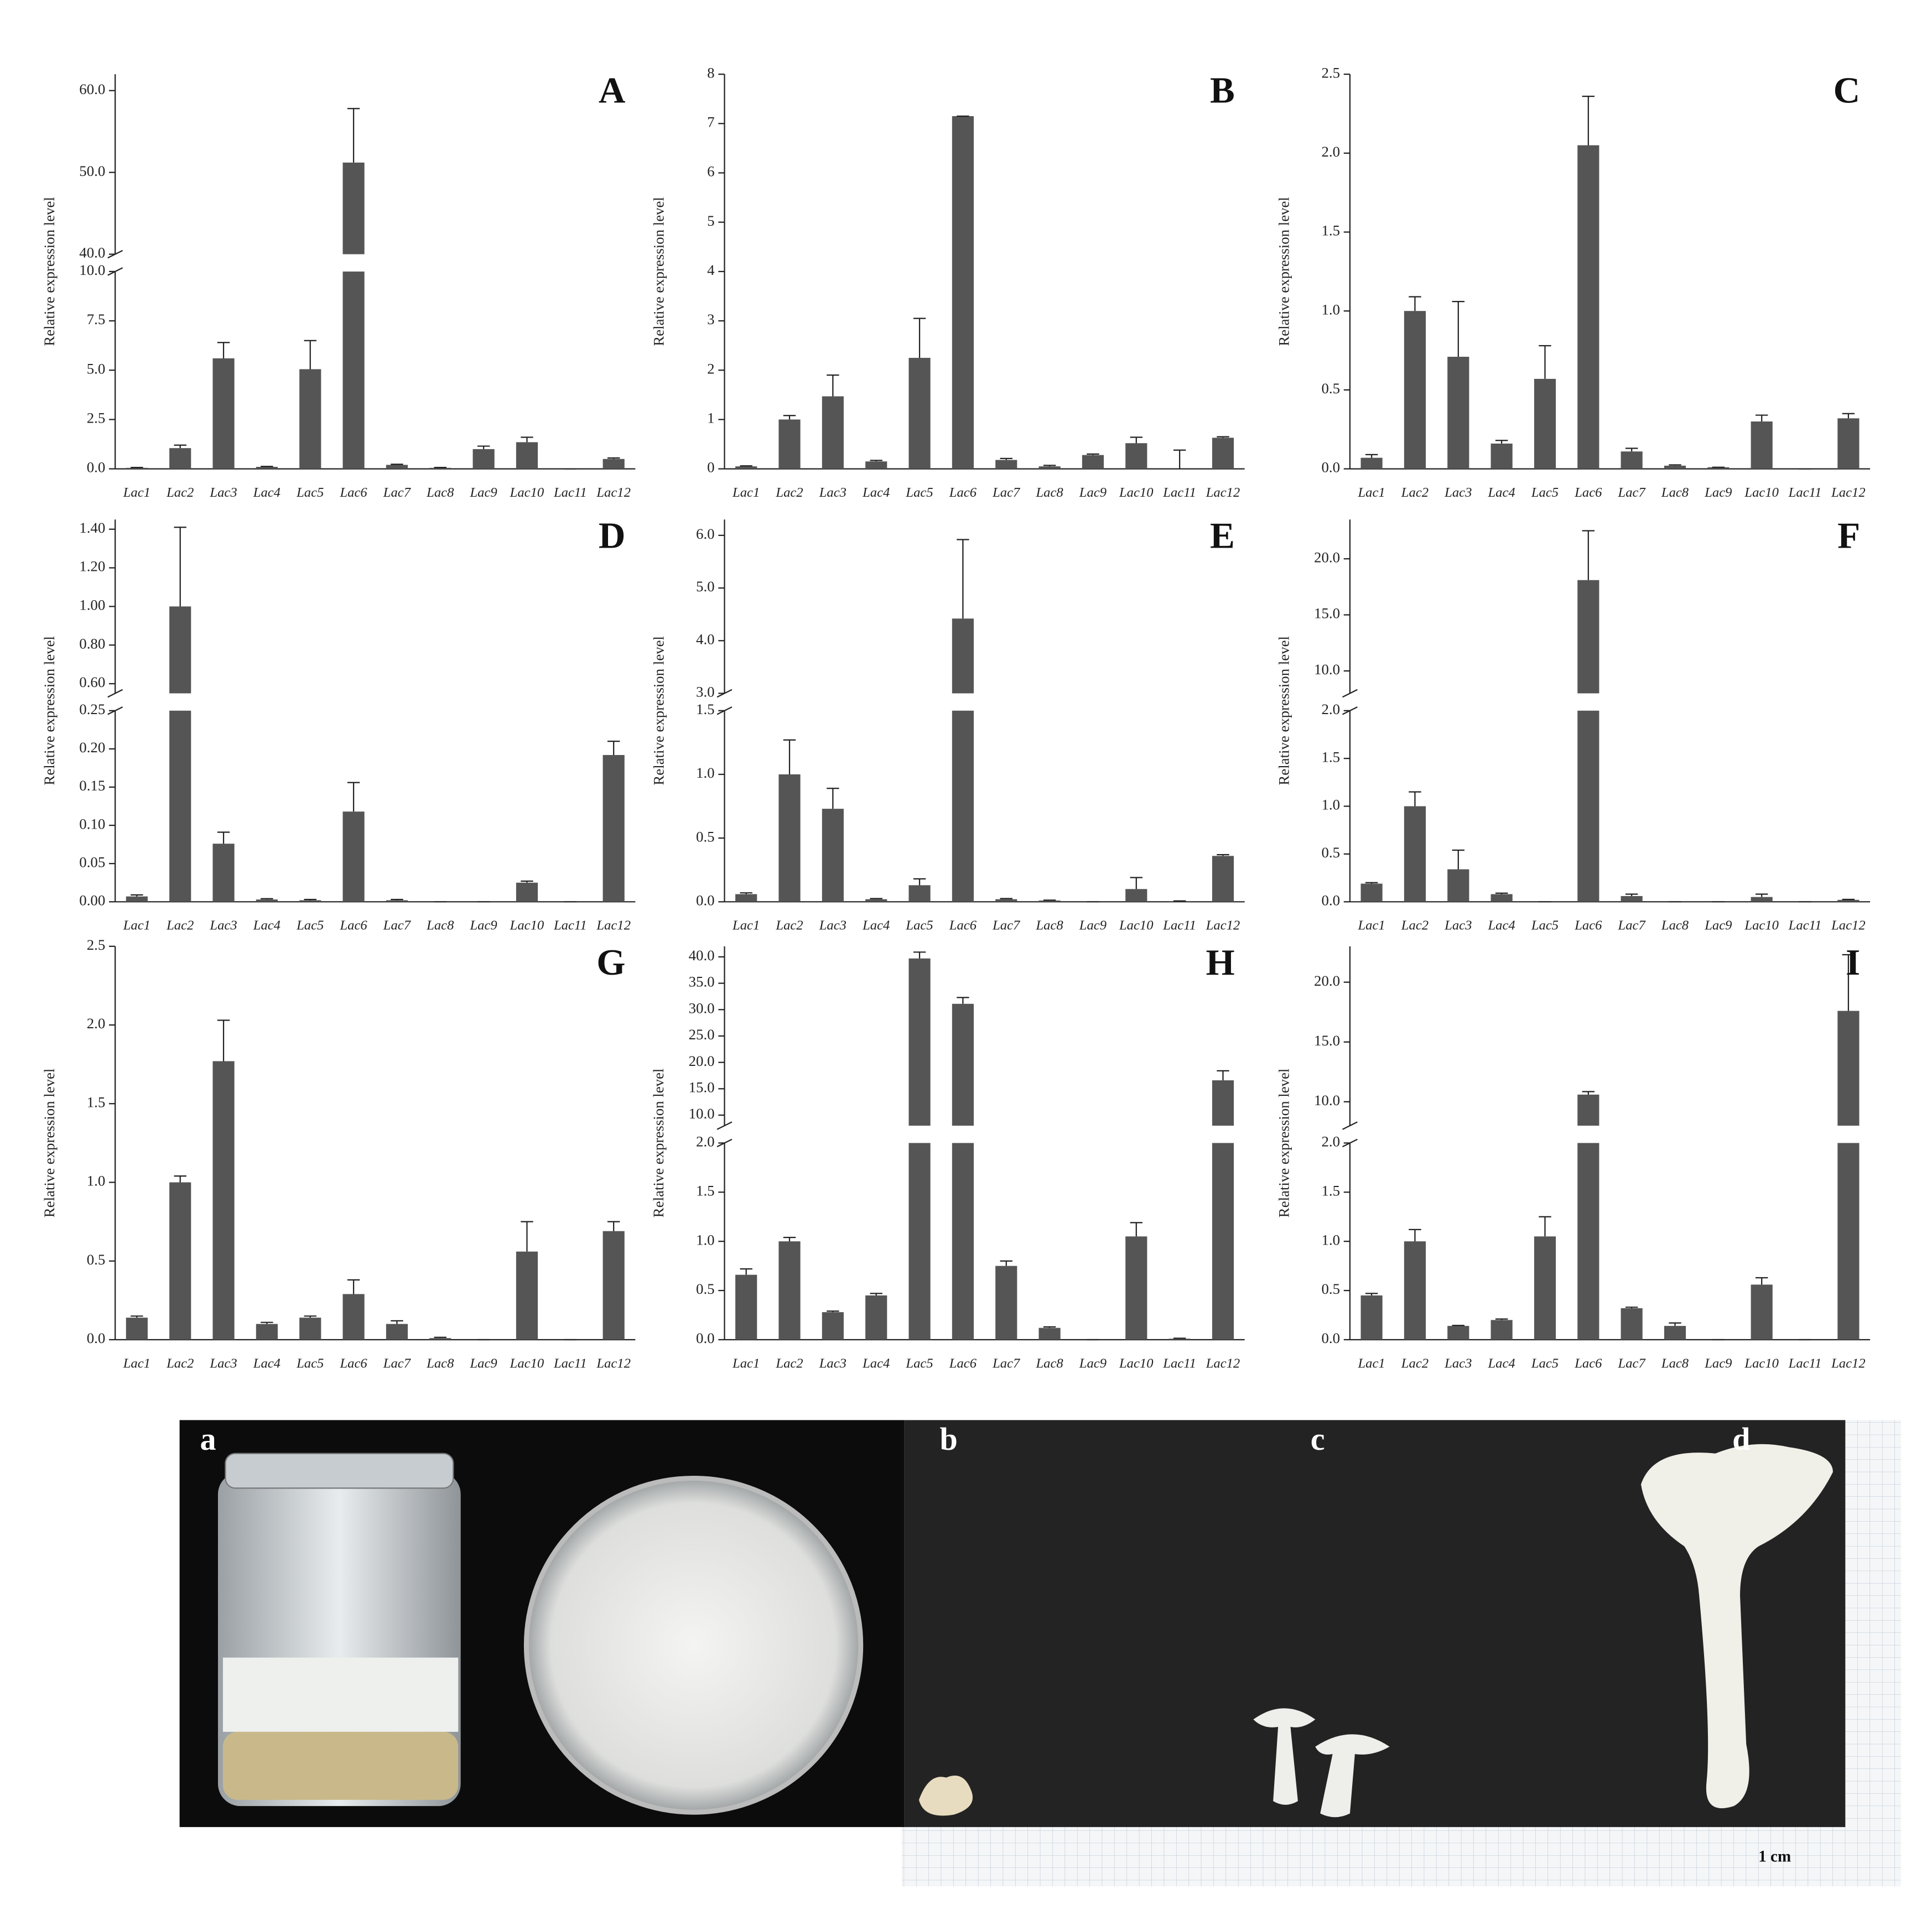  I want to click on y-tick-label: 0.60, so click(92, 682).